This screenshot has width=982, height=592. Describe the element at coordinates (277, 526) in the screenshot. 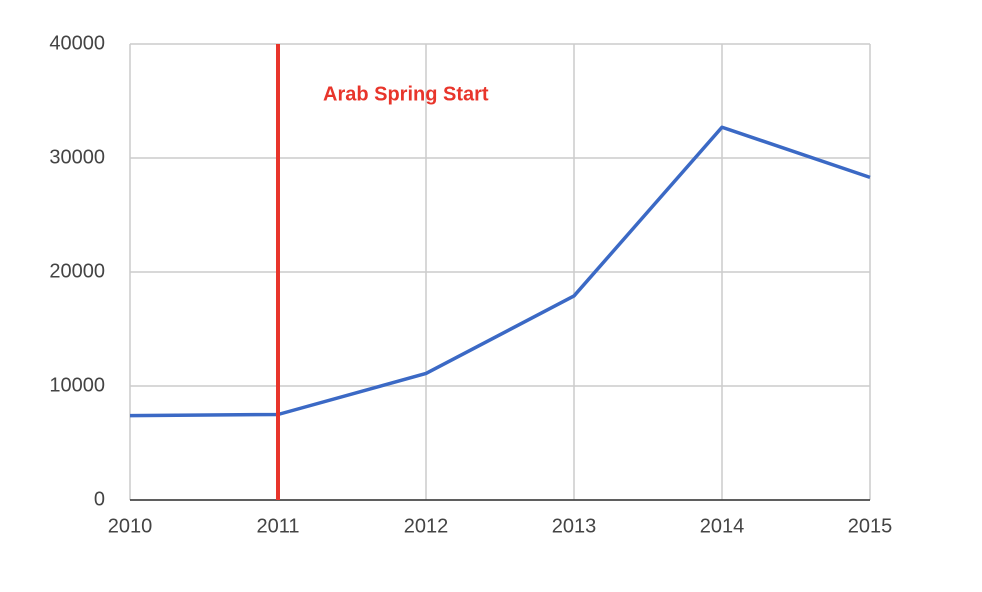

I see `x-tick-label: 2011` at that location.